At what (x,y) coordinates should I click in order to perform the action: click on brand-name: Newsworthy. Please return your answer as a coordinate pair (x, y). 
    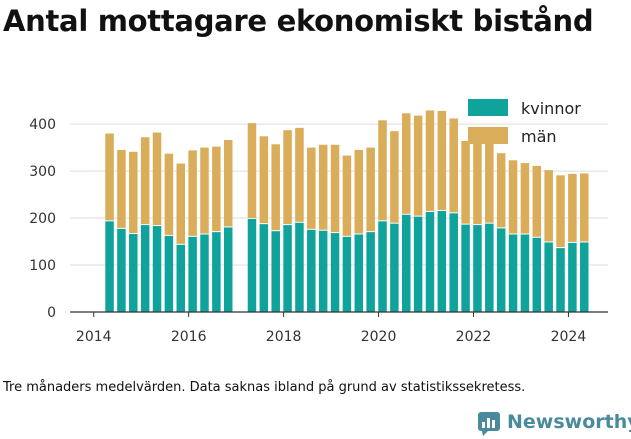
    Looking at the image, I should click on (569, 422).